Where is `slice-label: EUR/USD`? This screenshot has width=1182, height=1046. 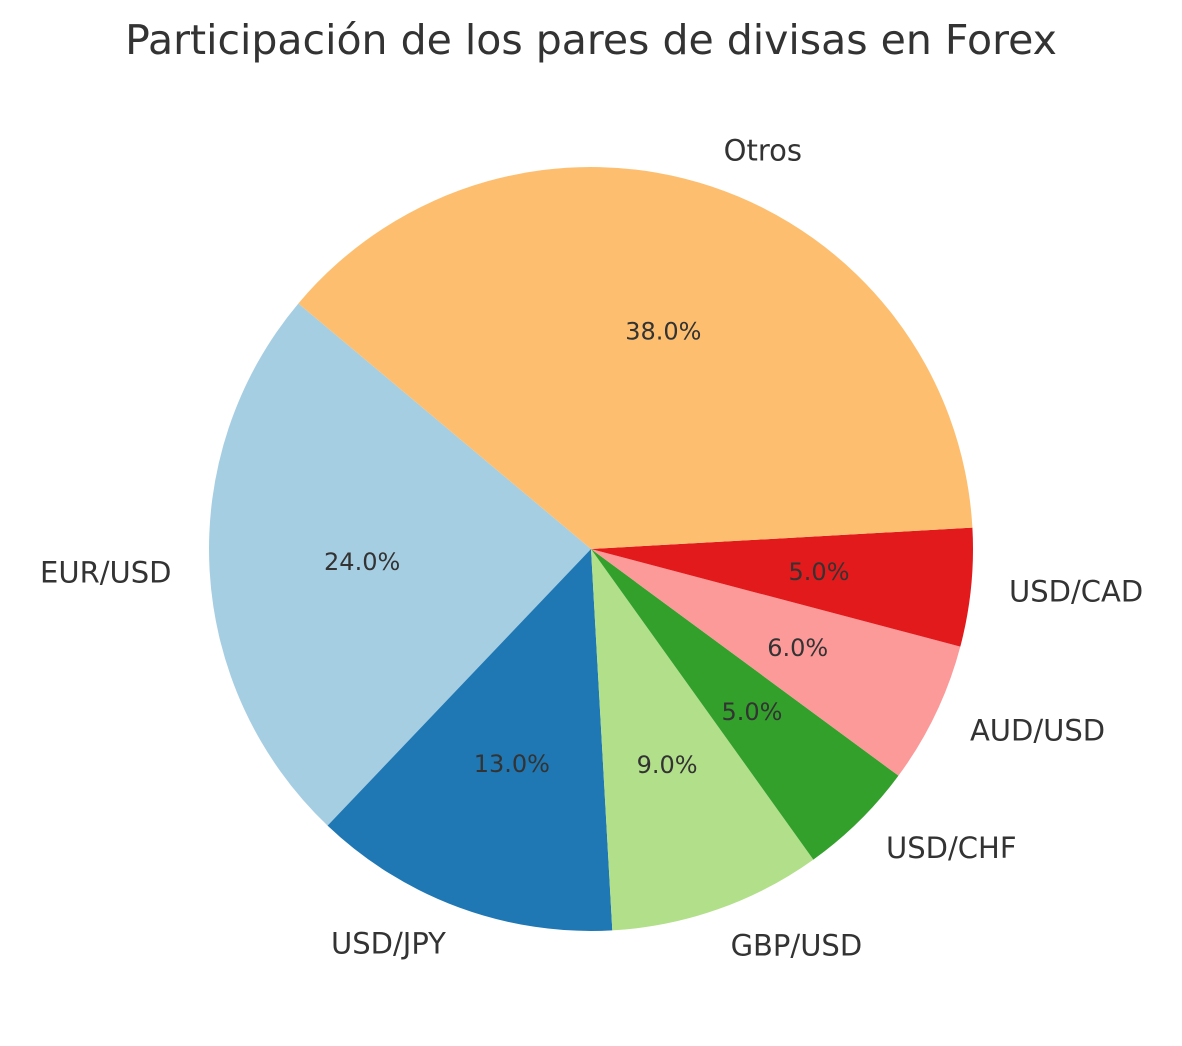 slice-label: EUR/USD is located at coordinates (105, 572).